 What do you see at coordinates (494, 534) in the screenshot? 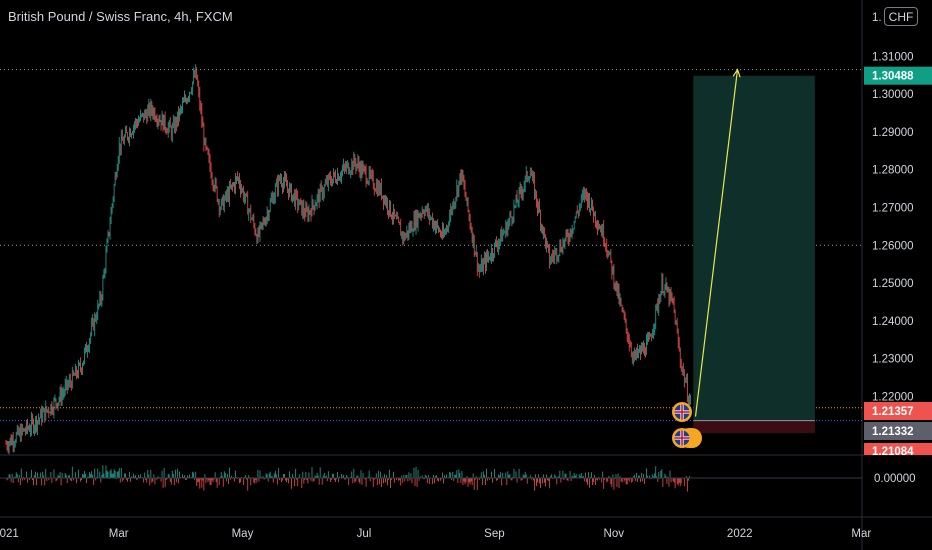
I see `x-tick-label: Sep` at bounding box center [494, 534].